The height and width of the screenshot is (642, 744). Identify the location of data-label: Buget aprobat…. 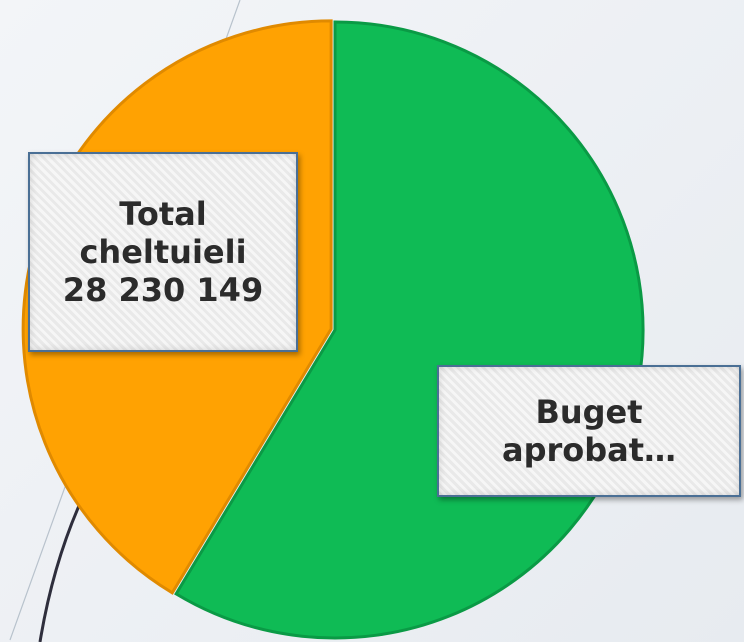
(589, 431).